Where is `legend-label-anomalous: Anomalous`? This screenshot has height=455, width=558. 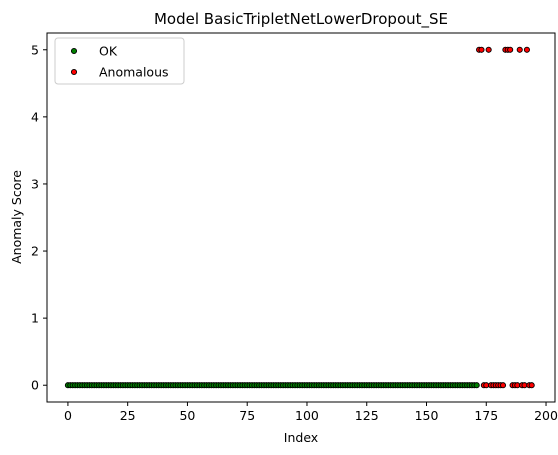 legend-label-anomalous: Anomalous is located at coordinates (134, 72).